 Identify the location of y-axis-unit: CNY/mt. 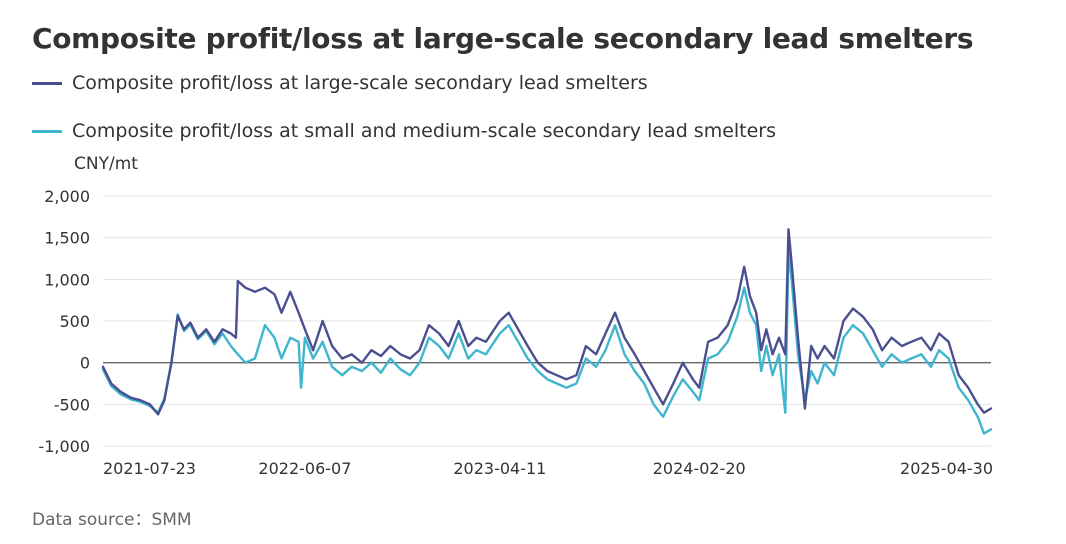
(106, 164).